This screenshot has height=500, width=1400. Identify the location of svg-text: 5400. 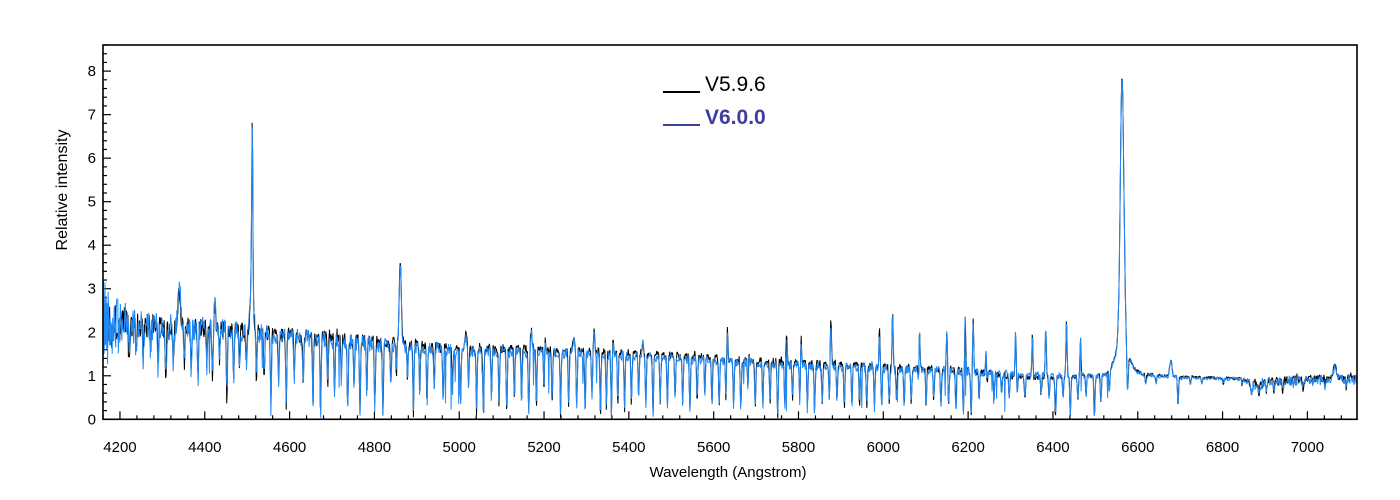
(628, 447).